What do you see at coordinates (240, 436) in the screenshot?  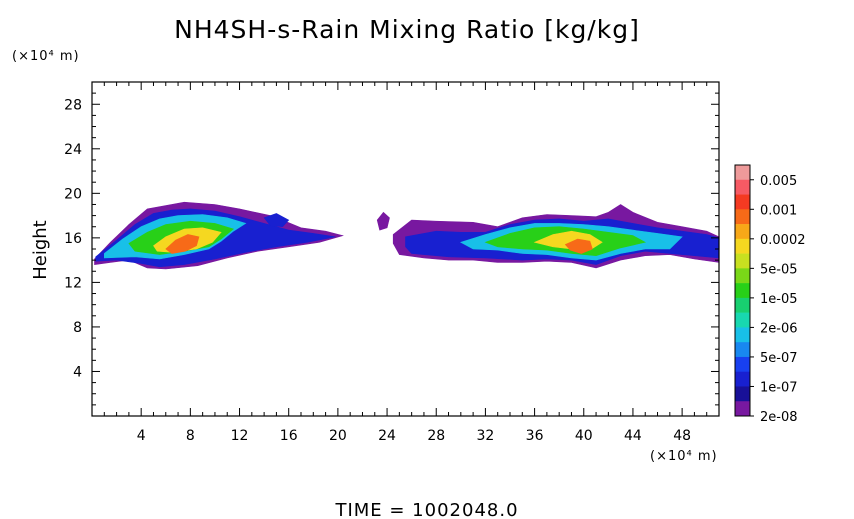 I see `x-tick-label: 12` at bounding box center [240, 436].